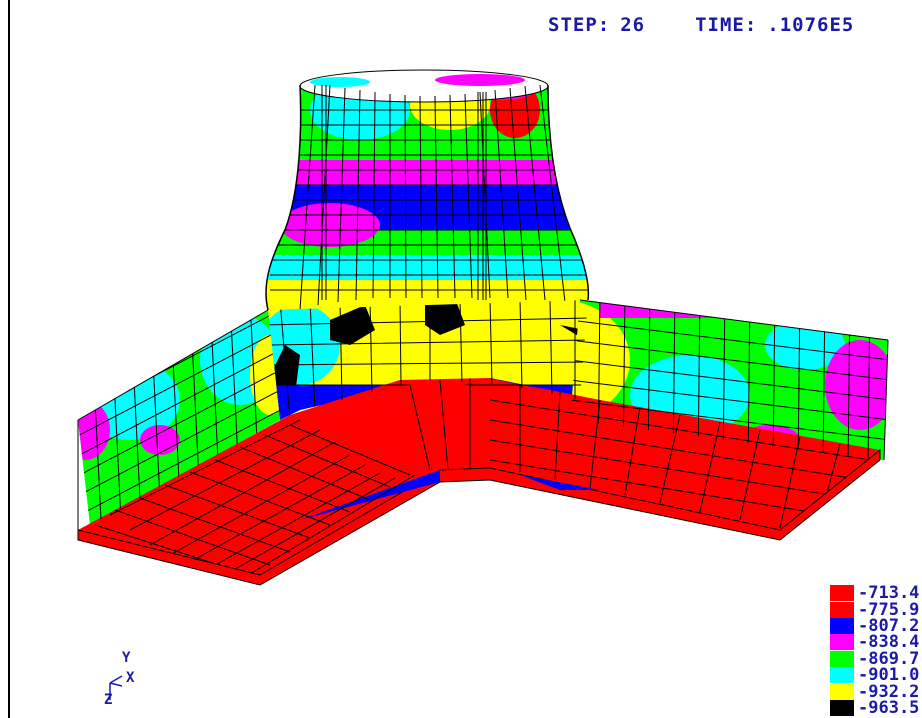 The width and height of the screenshot is (922, 718). I want to click on time-label: TIME:, so click(726, 25).